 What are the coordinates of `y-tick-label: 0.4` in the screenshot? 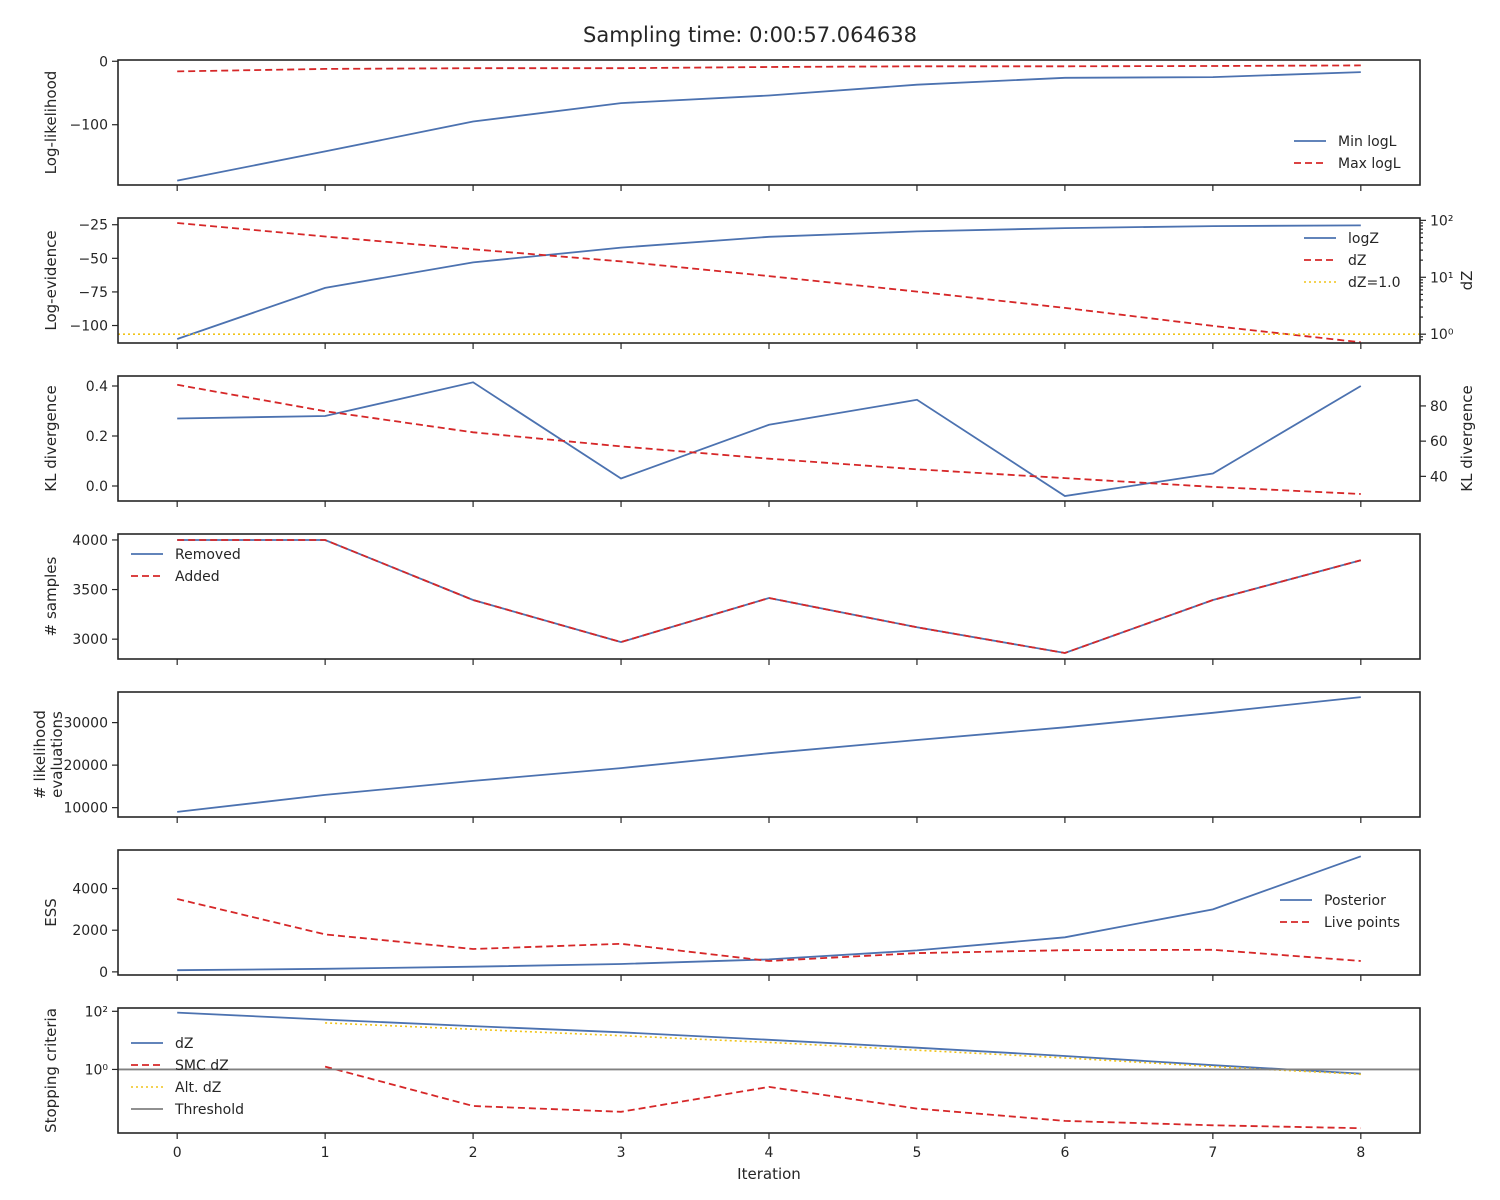 It's located at (97, 387).